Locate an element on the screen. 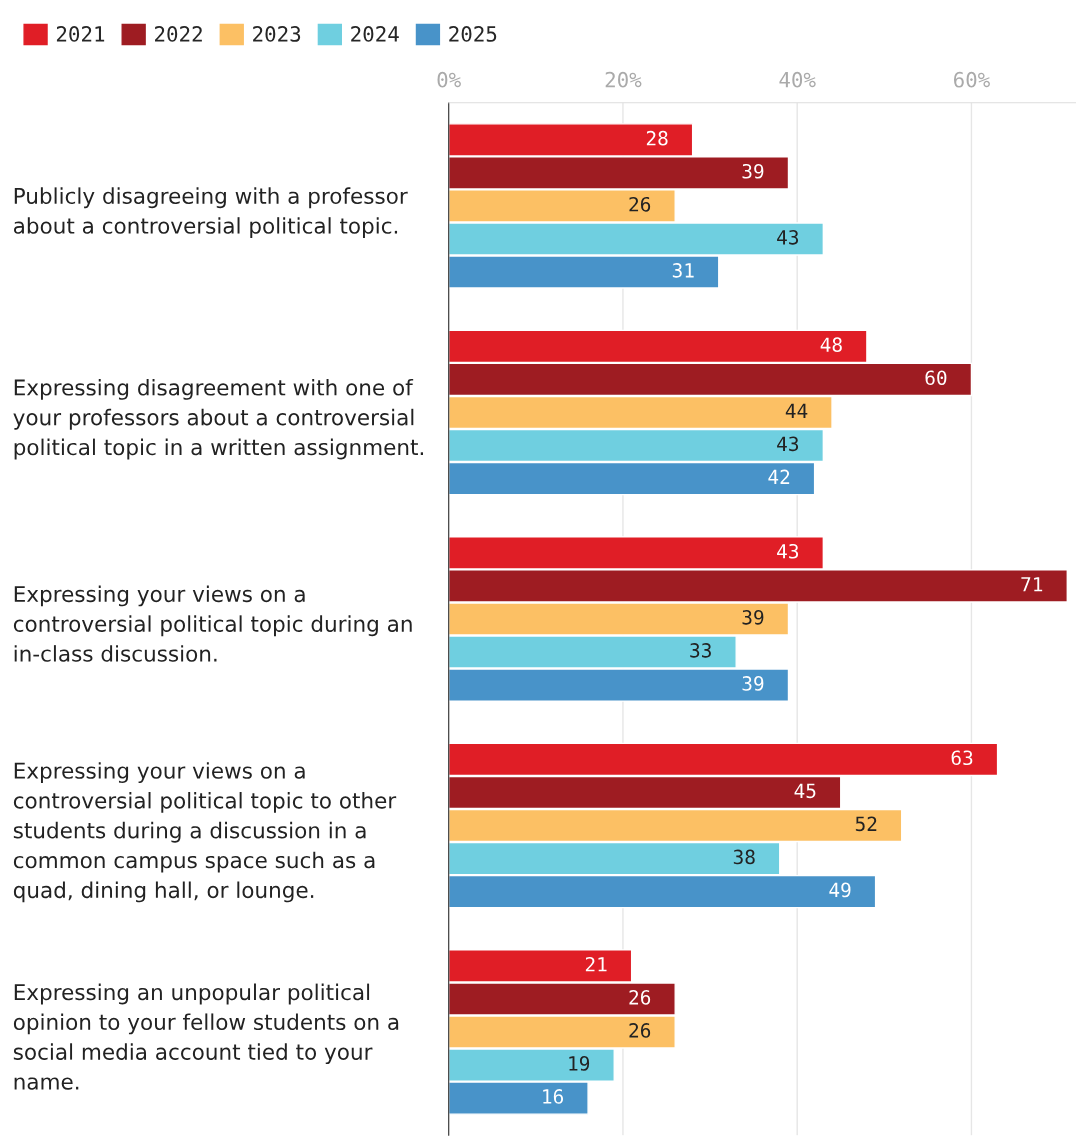 Image resolution: width=1076 pixels, height=1141 pixels. data-label: 31 is located at coordinates (683, 270).